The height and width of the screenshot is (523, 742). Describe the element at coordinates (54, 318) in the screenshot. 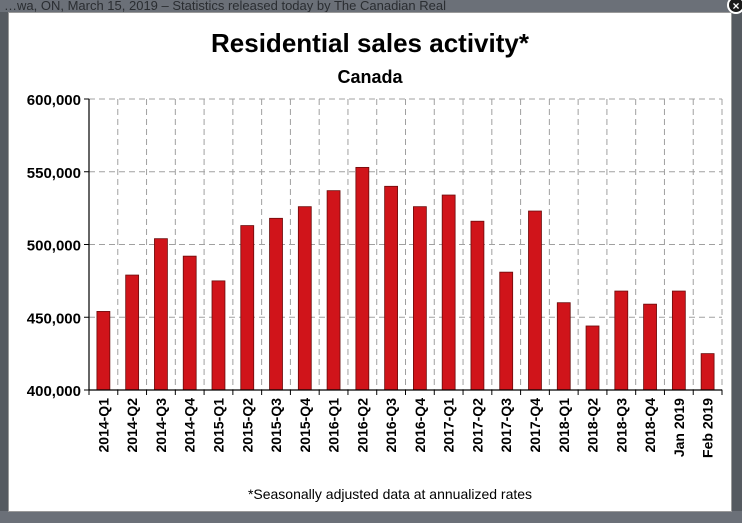

I see `y-tick-label: 450,000` at that location.